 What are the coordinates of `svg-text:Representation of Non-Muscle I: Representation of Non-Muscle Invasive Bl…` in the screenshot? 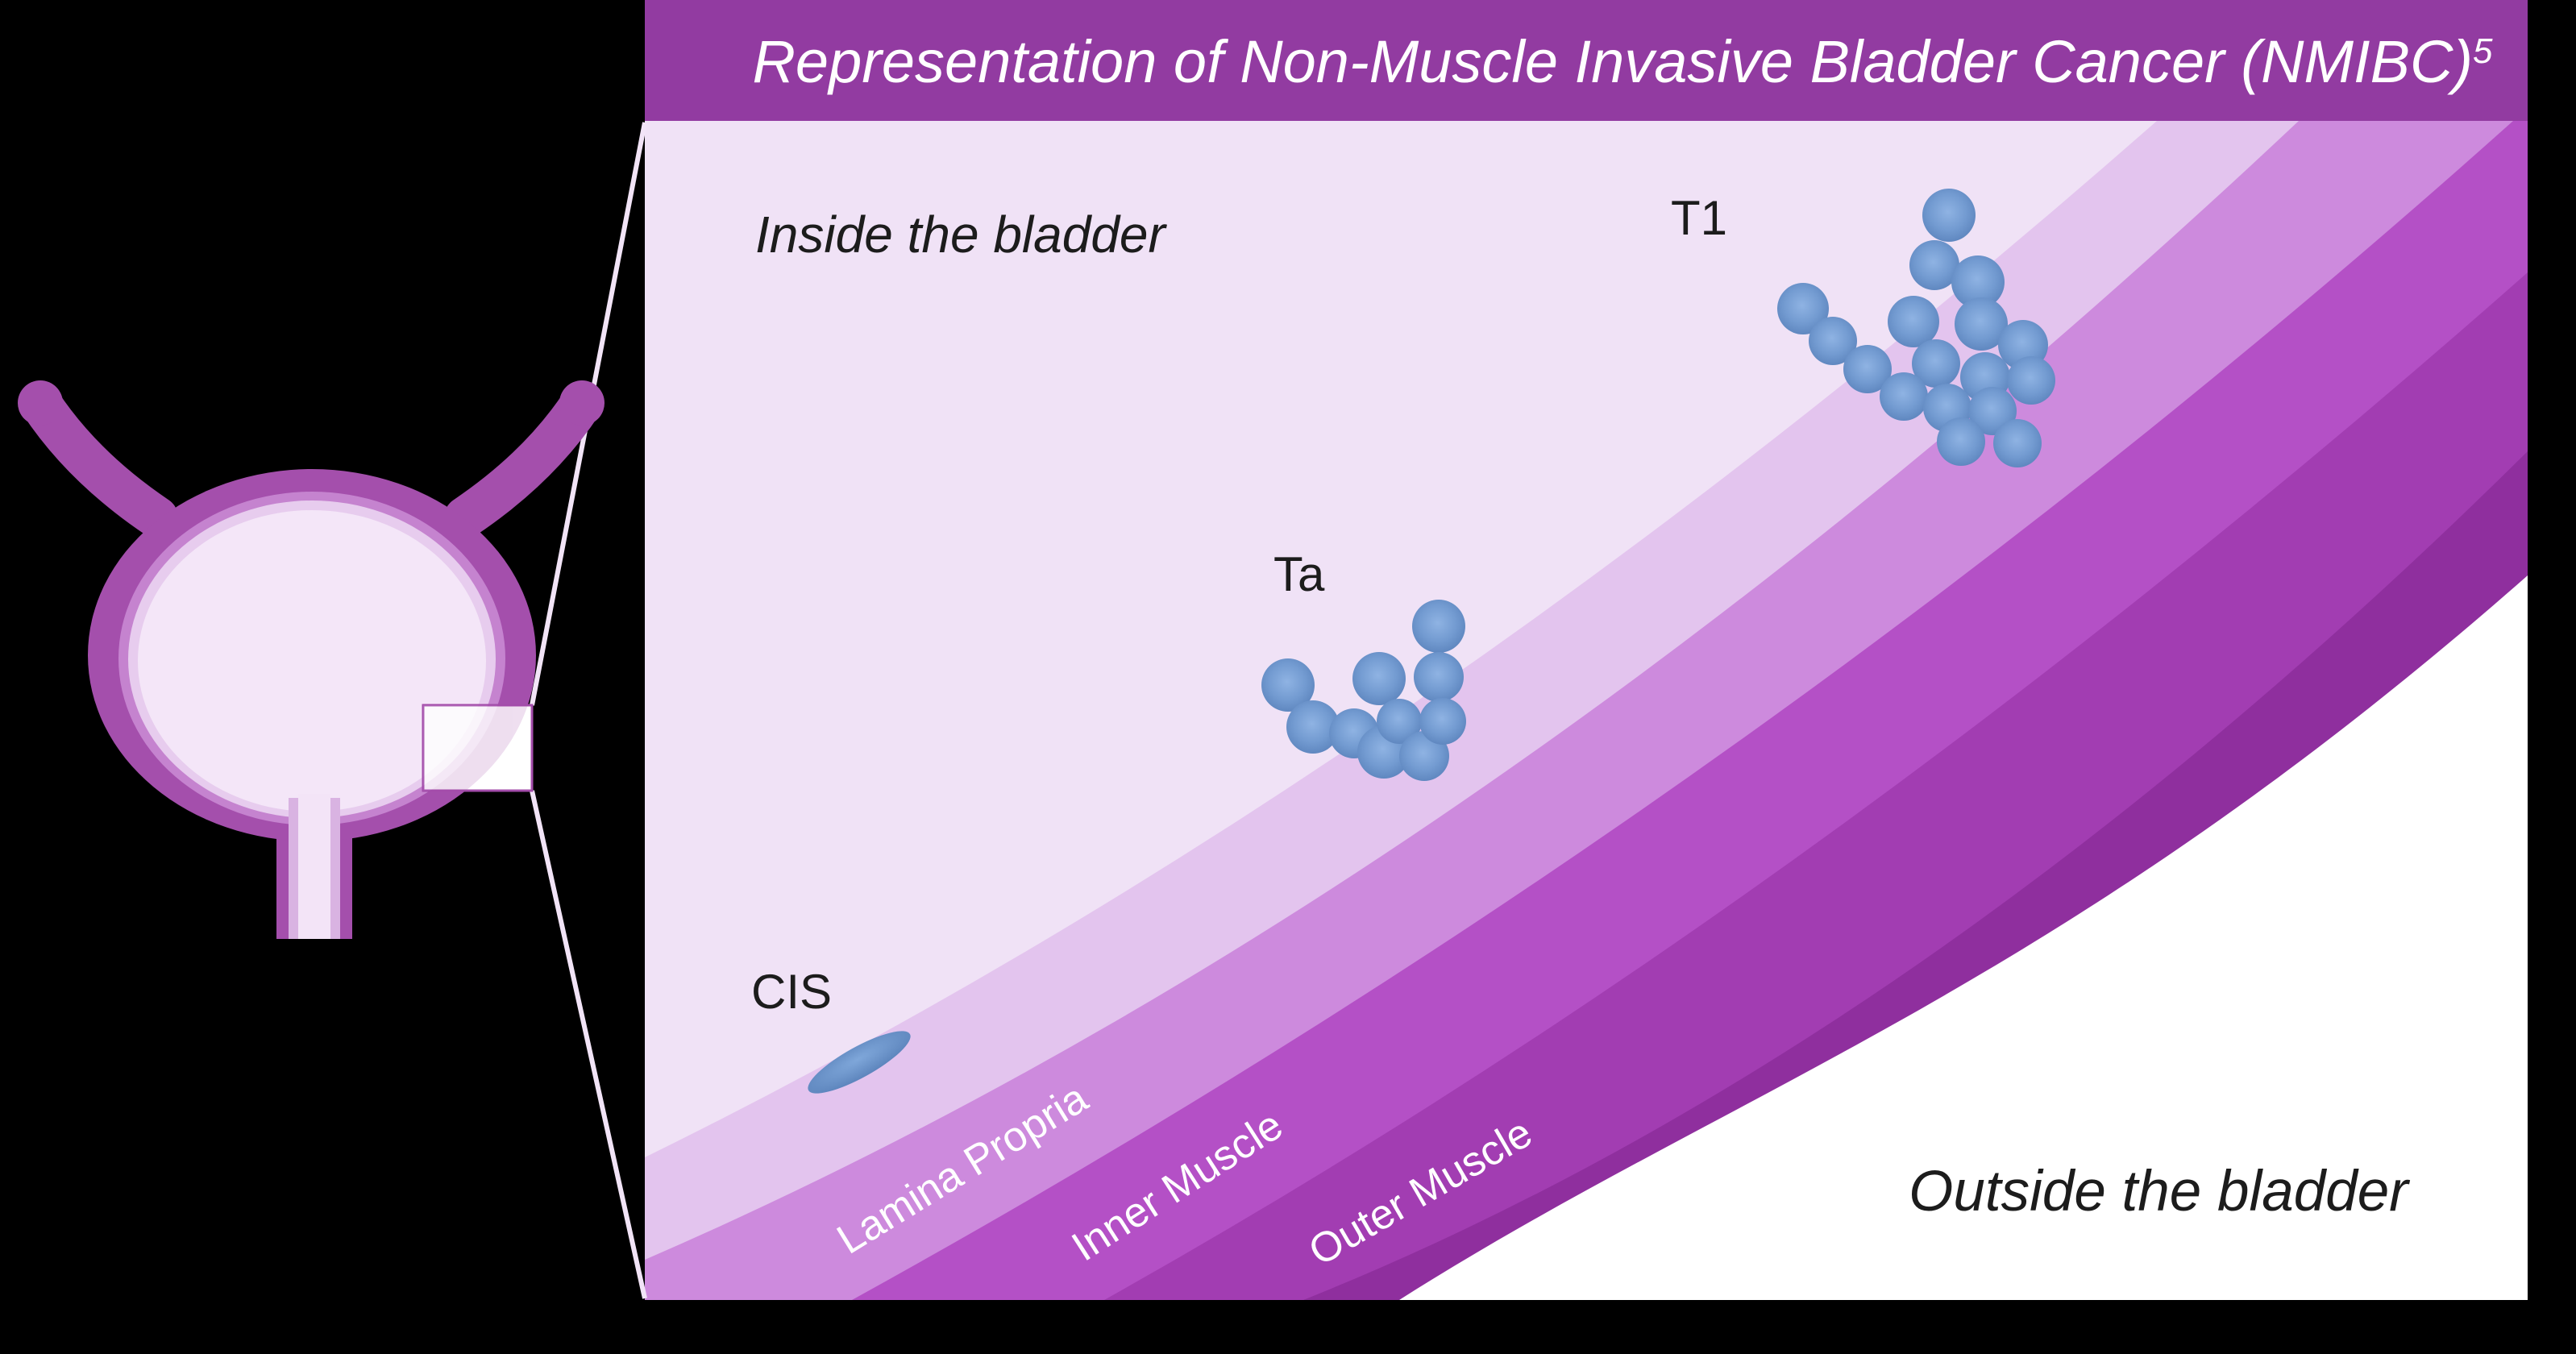 It's located at (1622, 61).